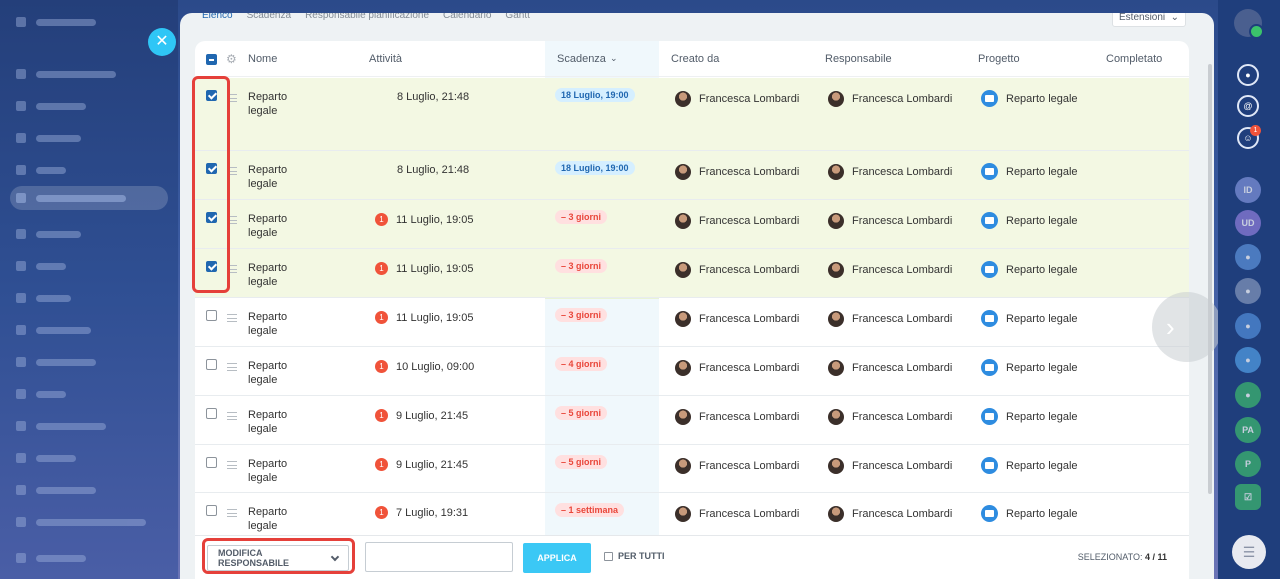  Describe the element at coordinates (211, 59) in the screenshot. I see `select-all-checkbox` at that location.